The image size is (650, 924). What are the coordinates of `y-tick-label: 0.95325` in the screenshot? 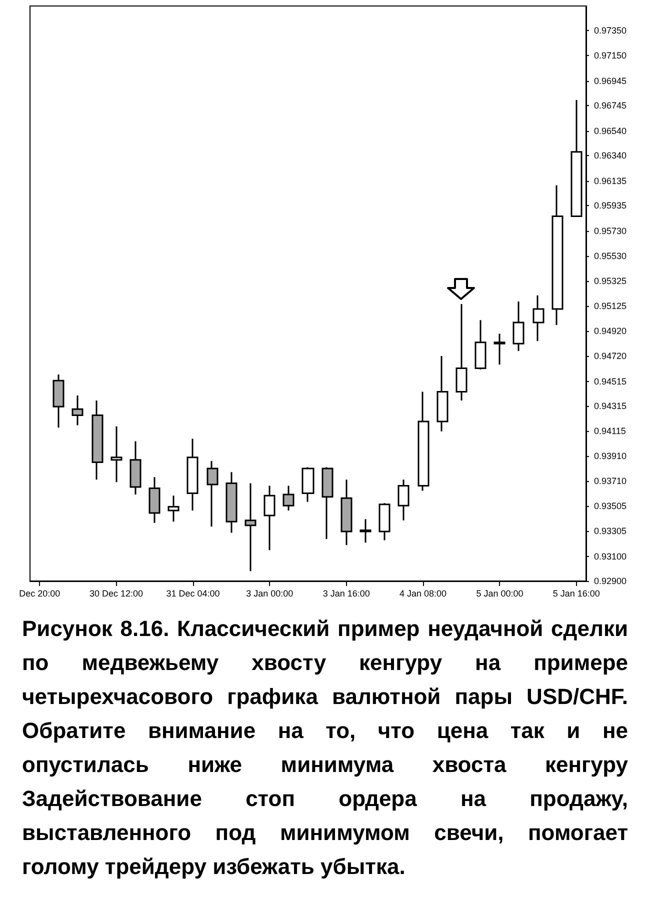 It's located at (610, 281).